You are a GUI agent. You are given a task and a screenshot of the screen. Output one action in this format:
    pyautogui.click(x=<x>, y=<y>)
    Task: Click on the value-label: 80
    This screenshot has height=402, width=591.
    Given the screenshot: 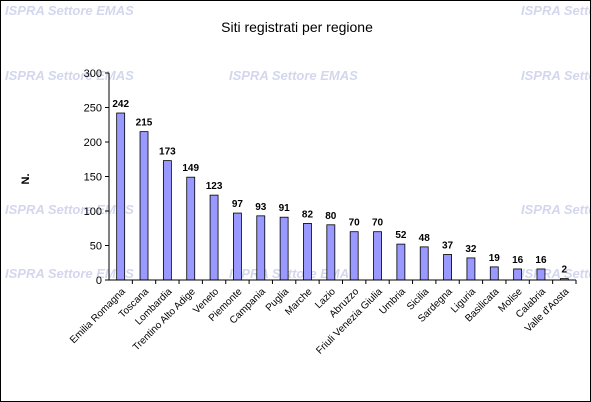 What is the action you would take?
    pyautogui.click(x=331, y=216)
    